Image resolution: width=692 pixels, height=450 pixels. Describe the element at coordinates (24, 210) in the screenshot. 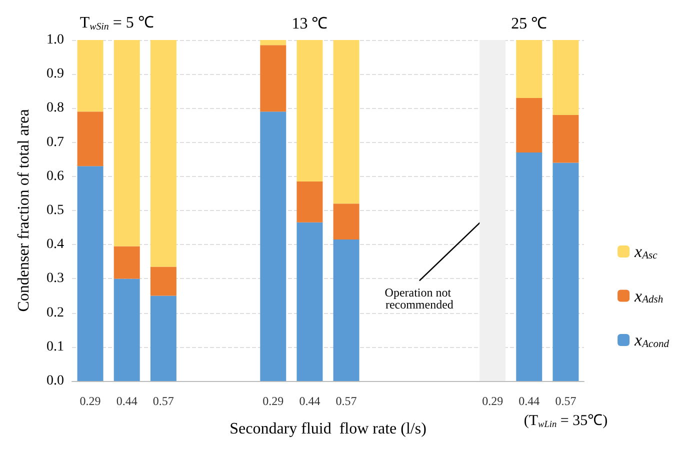

I see `y-axis-title: Condenser fraction of total area` at that location.